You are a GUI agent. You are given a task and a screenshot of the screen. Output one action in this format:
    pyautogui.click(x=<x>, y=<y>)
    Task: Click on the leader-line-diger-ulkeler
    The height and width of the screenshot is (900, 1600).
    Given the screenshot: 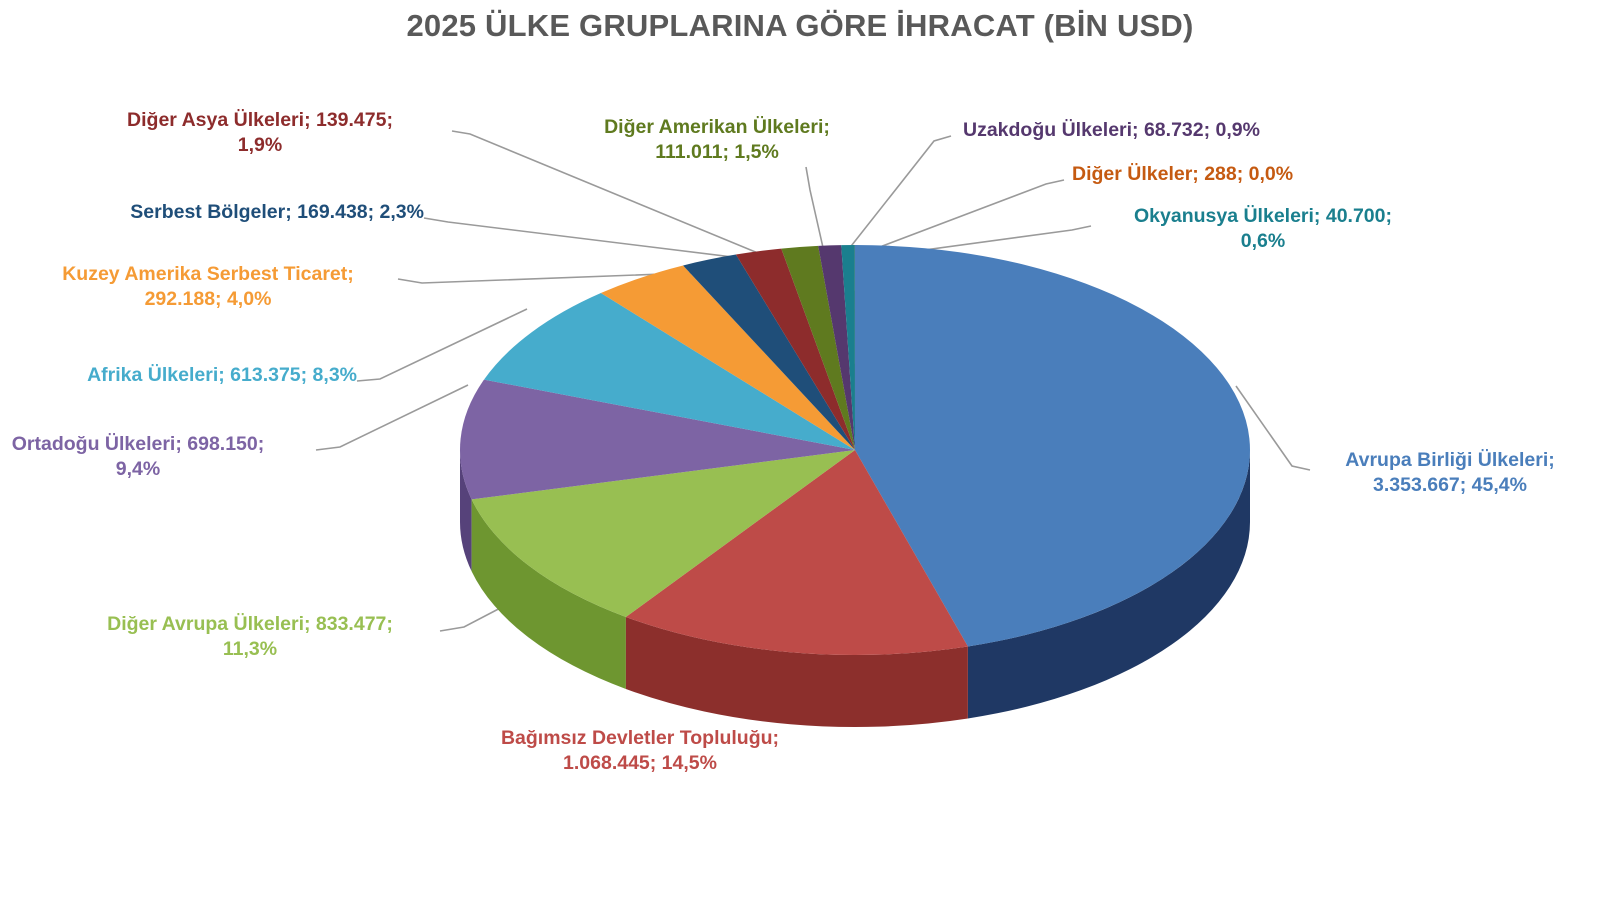 What is the action you would take?
    pyautogui.click(x=960, y=218)
    